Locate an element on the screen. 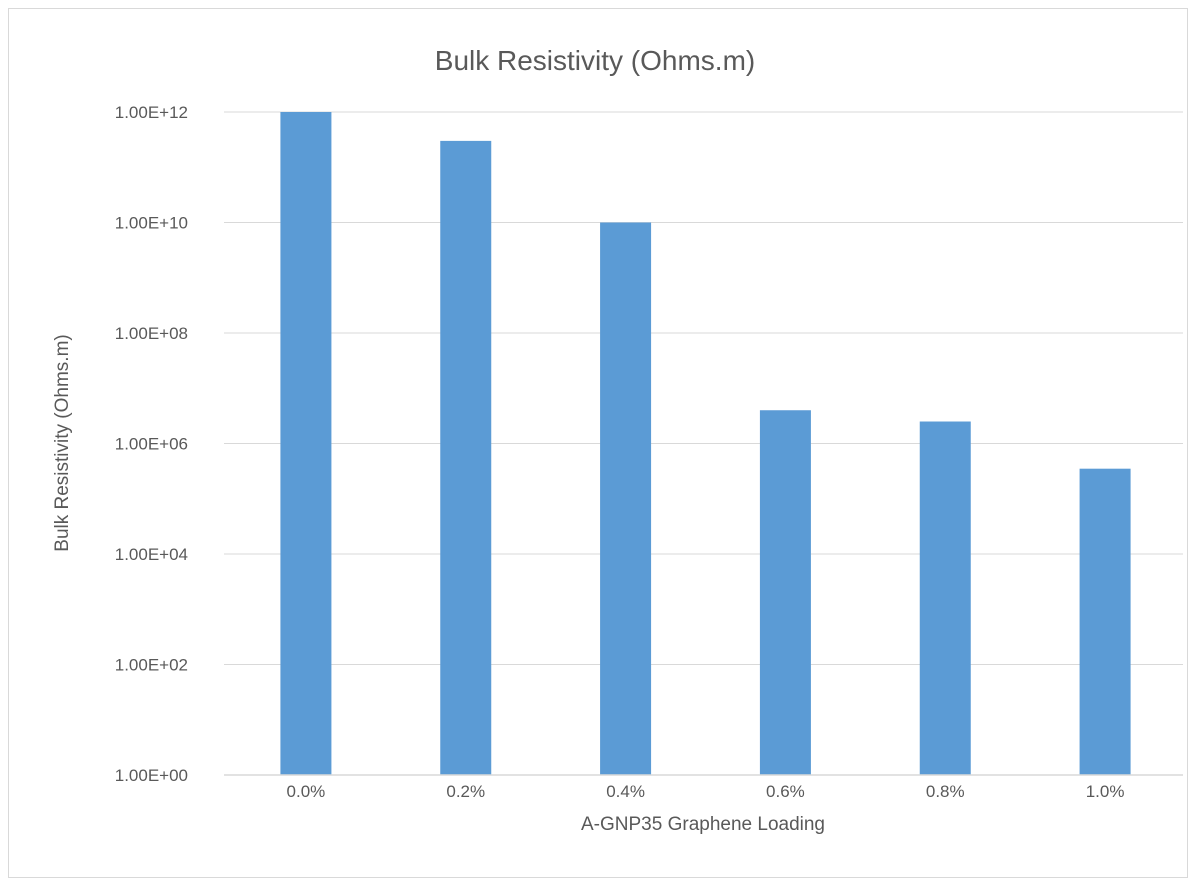 The height and width of the screenshot is (889, 1198). x-axis-ticks: 0.0% 0.2% 0.4% 0.6% 0.8% 1.0% is located at coordinates (706, 791).